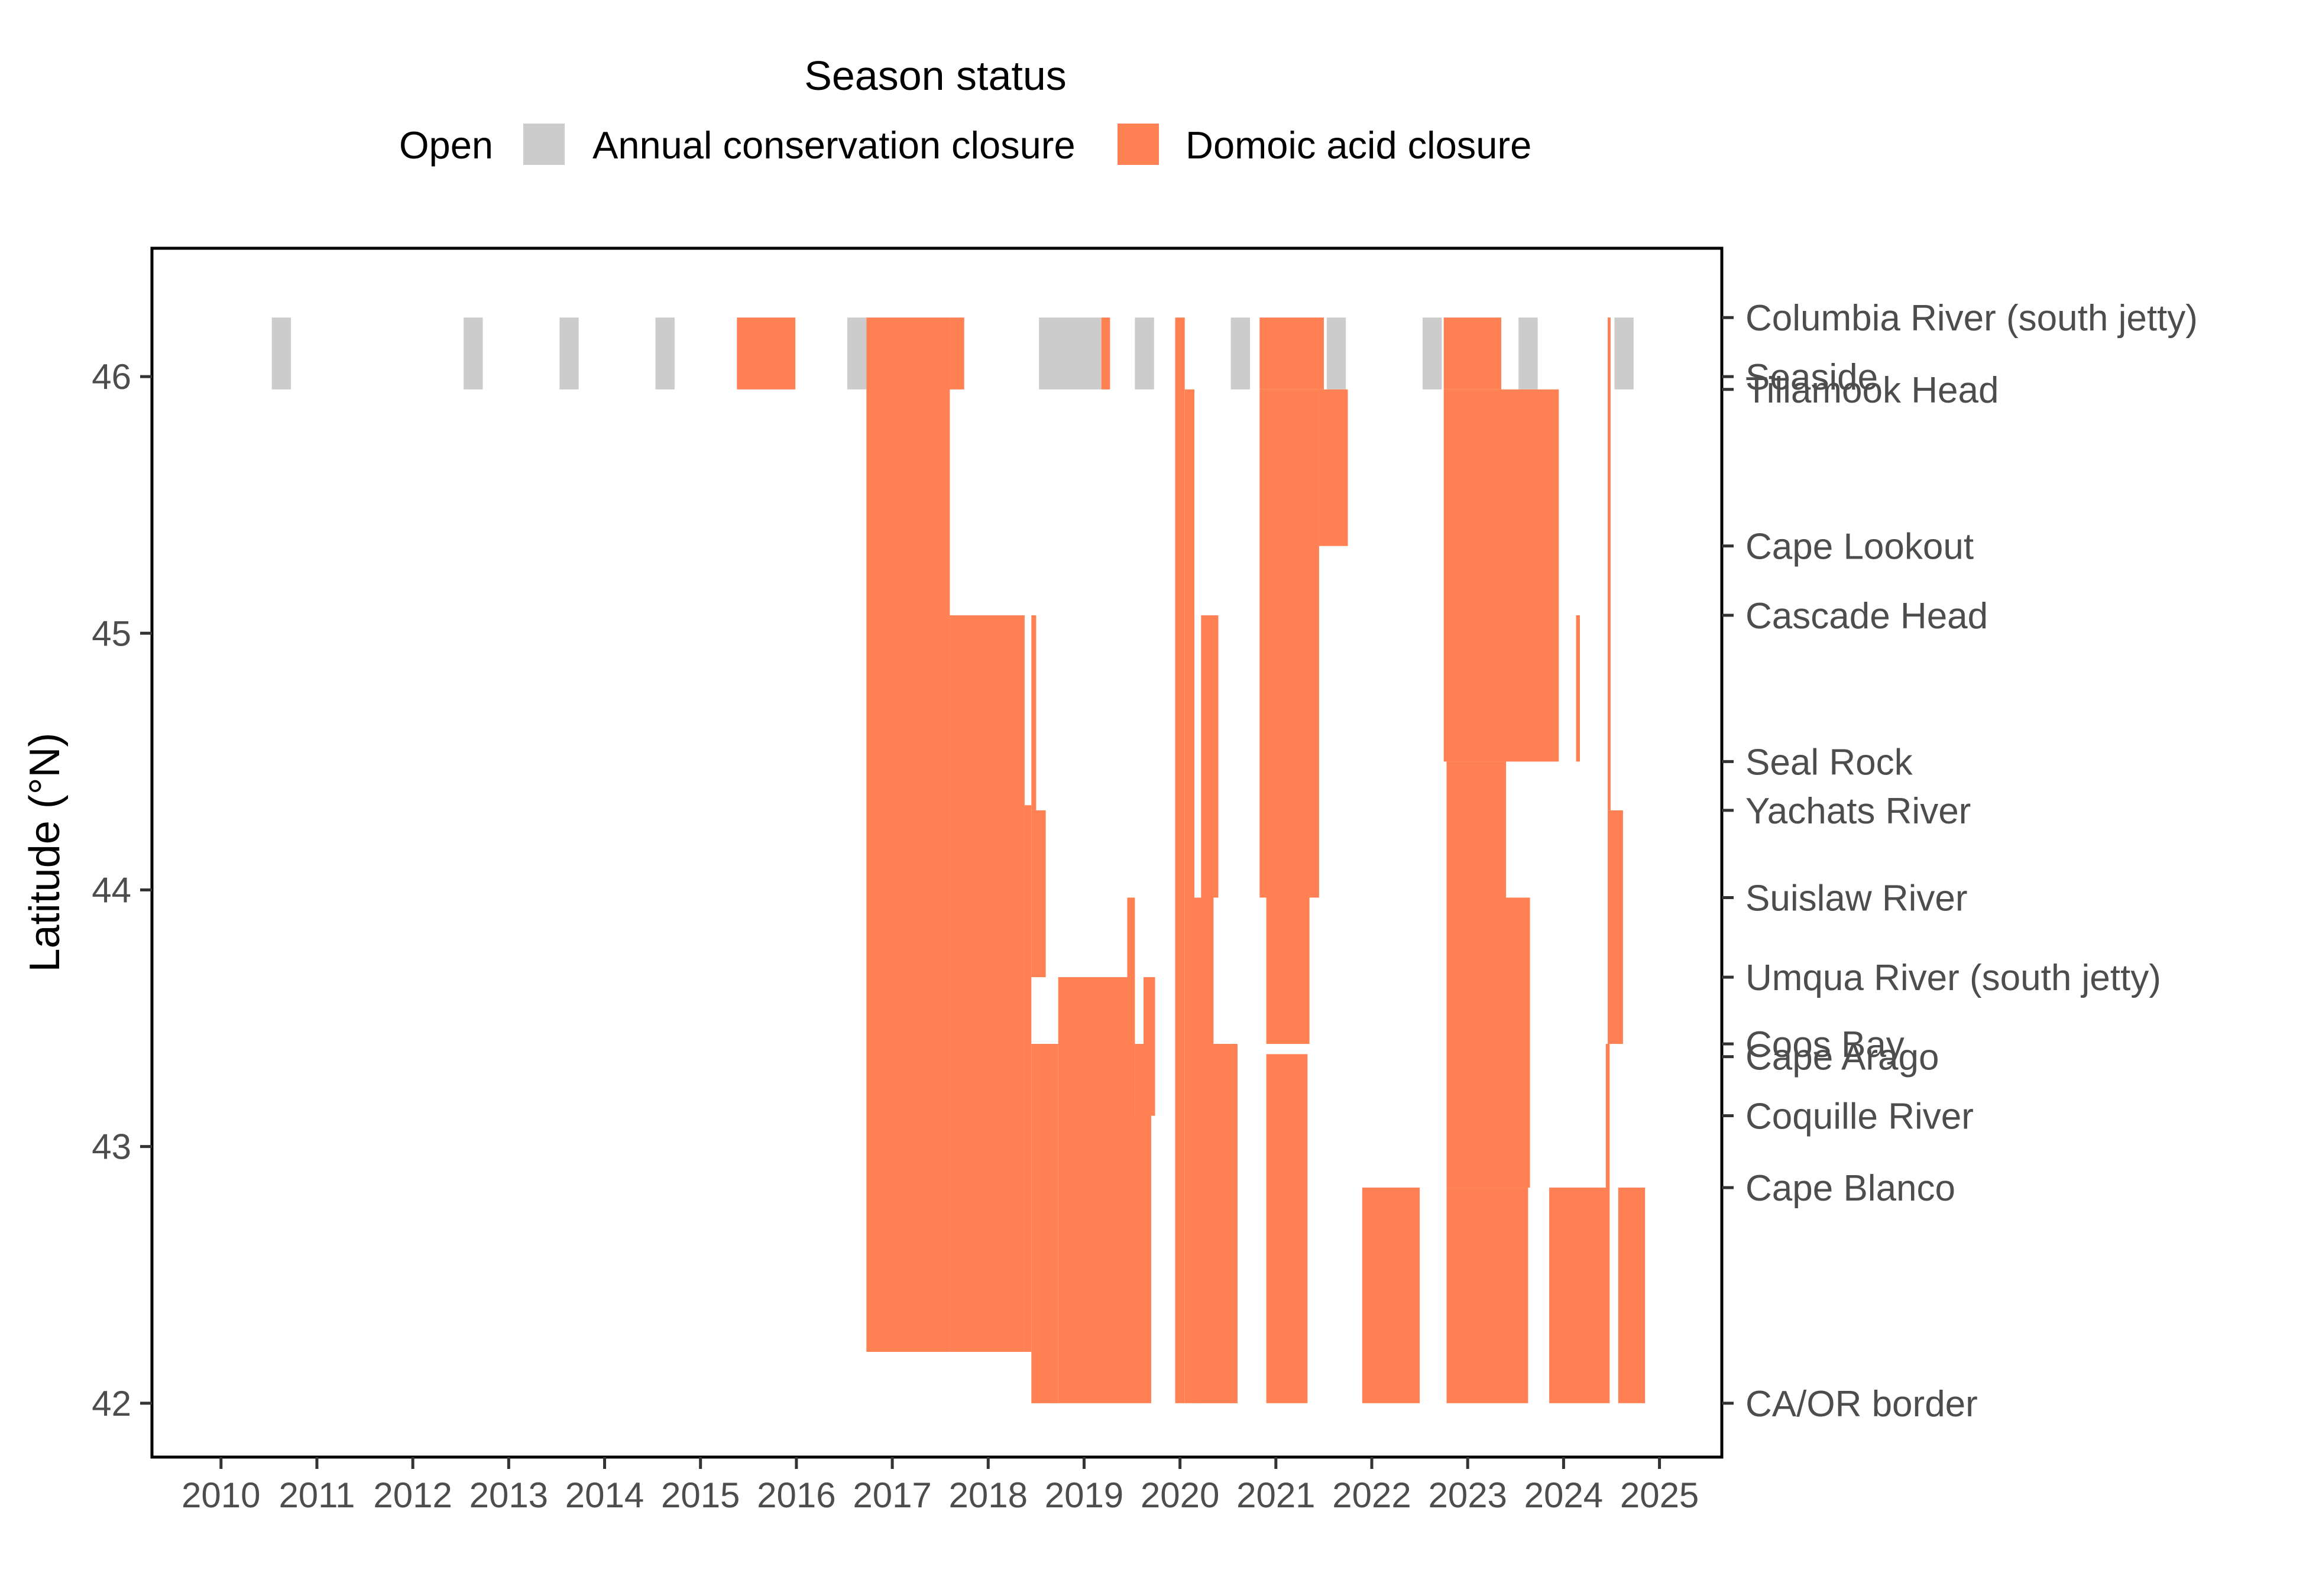 The width and height of the screenshot is (2306, 1596). I want to click on location-label: Cape Arago, so click(1842, 1057).